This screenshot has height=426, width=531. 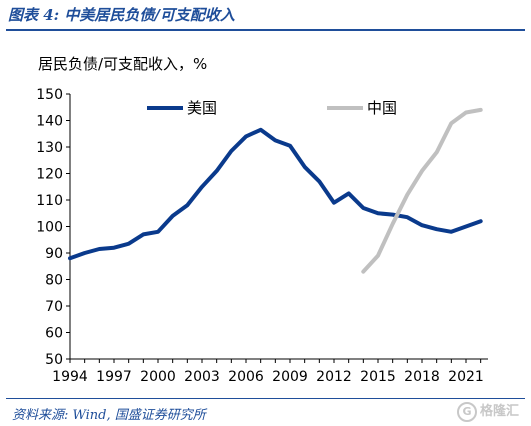 I want to click on x-tick-label: 2018, so click(x=422, y=377).